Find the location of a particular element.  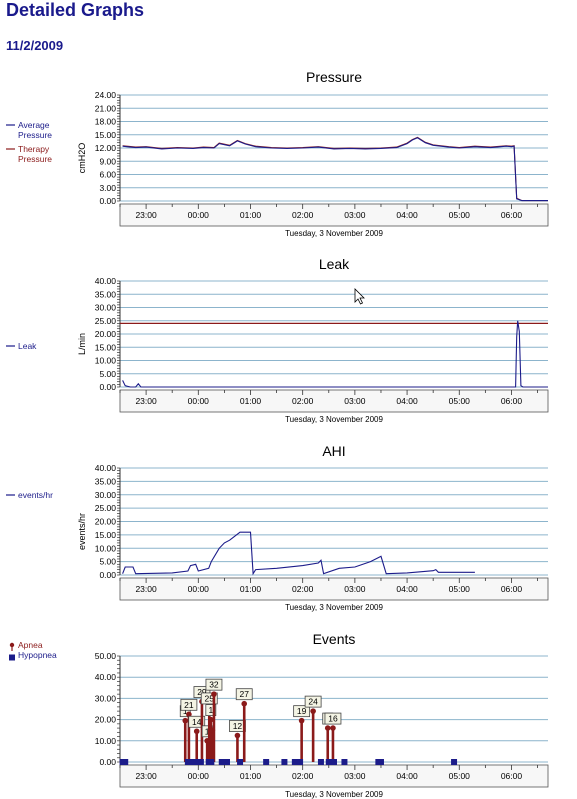

series-line-leak is located at coordinates (335, 354).